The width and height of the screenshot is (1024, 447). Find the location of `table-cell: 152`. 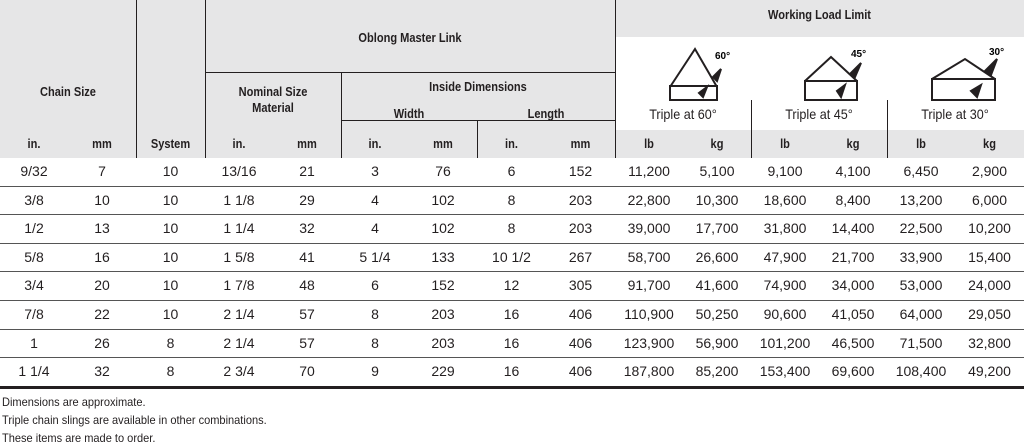

table-cell: 152 is located at coordinates (580, 171).